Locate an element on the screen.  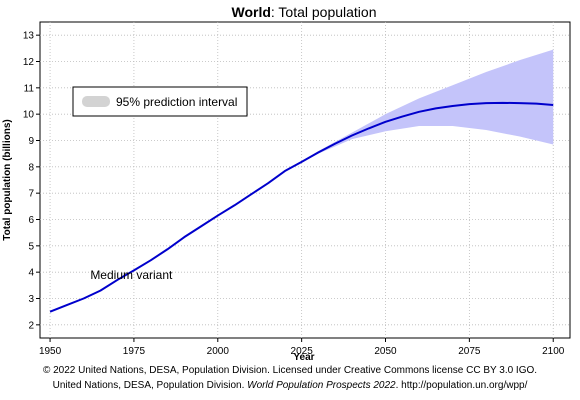
legend: 95% prediction interval is located at coordinates (160, 101).